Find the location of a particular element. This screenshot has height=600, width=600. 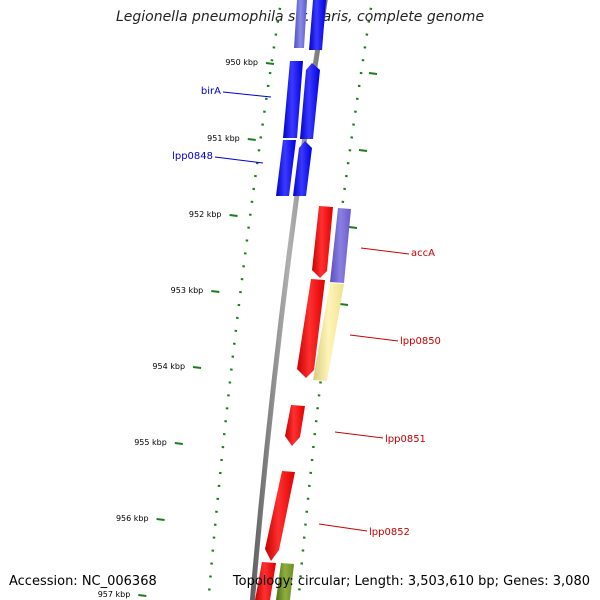

outer-ring-marks is located at coordinates (358, 189).